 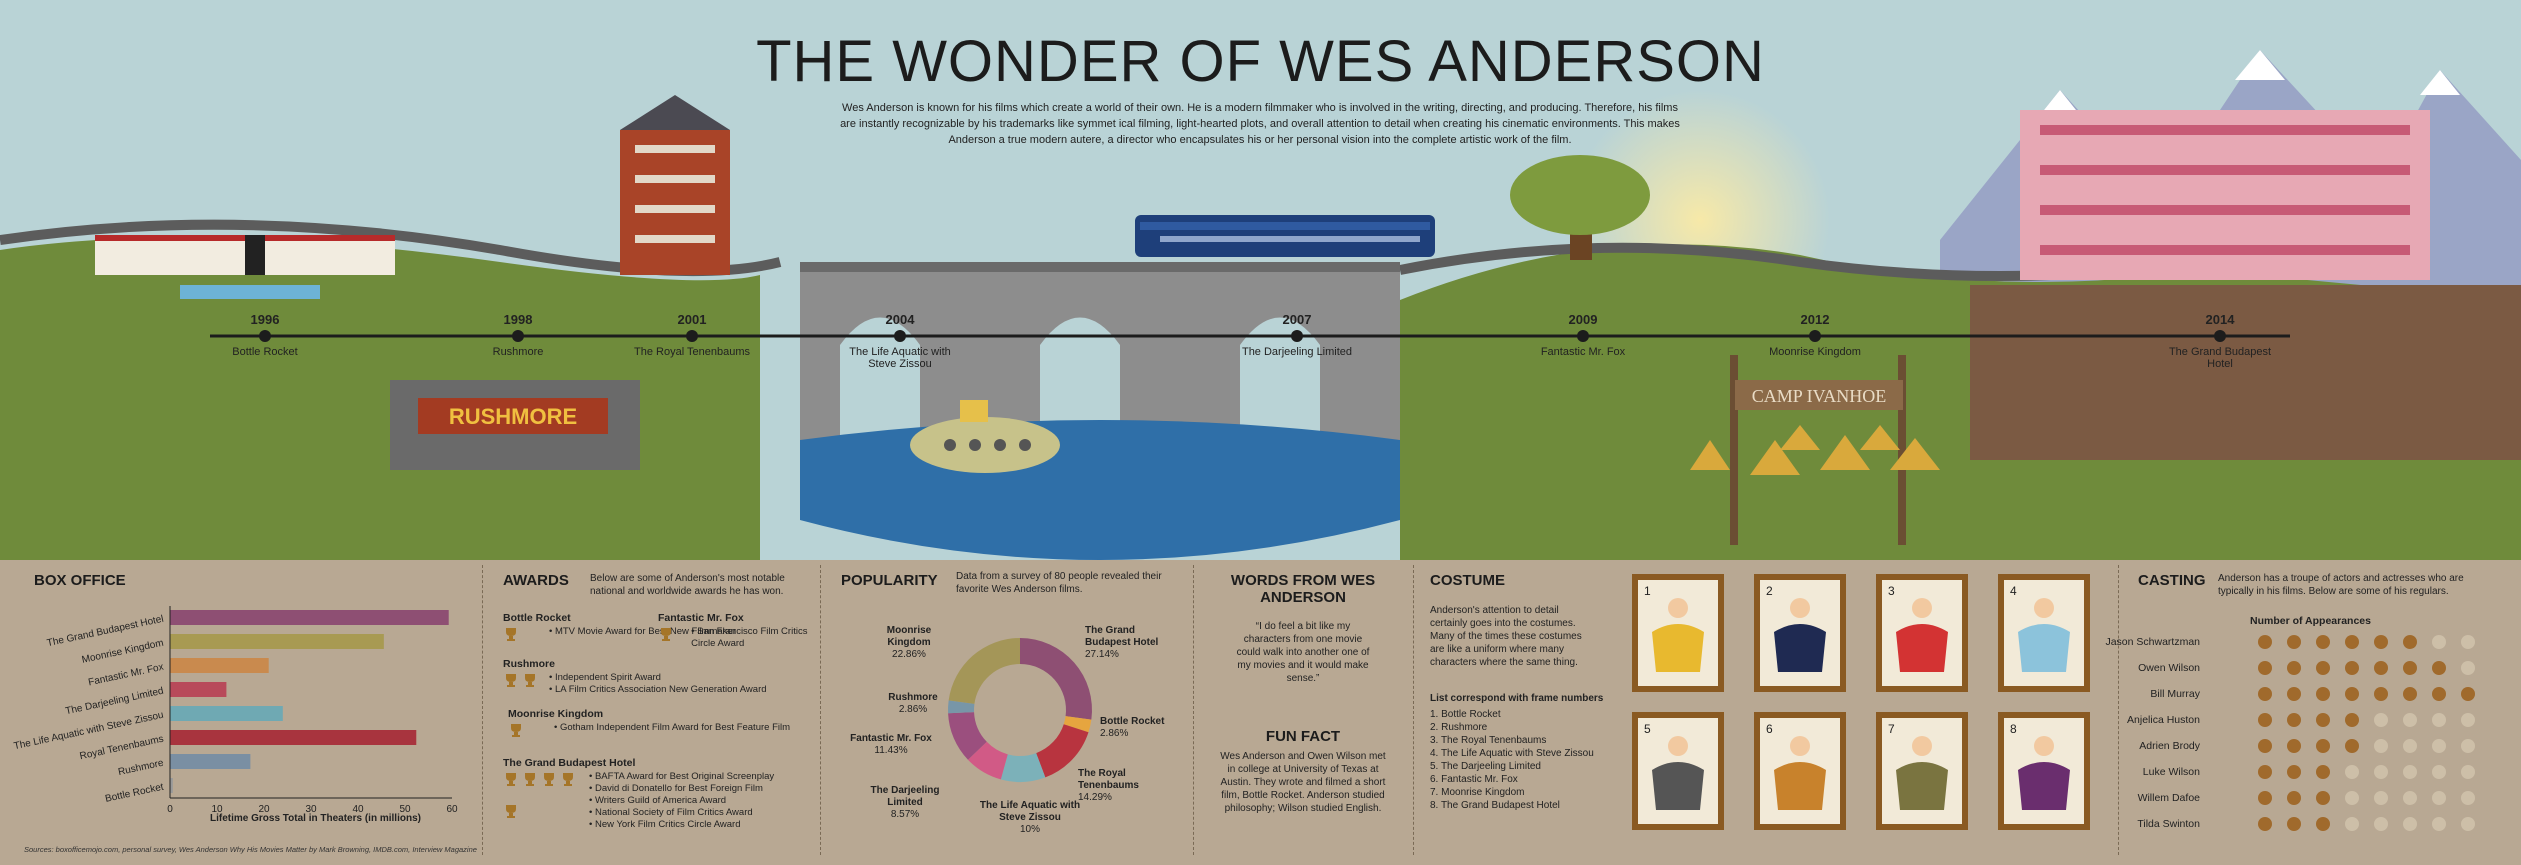 What do you see at coordinates (1922, 633) in the screenshot?
I see `costume-frame: 3` at bounding box center [1922, 633].